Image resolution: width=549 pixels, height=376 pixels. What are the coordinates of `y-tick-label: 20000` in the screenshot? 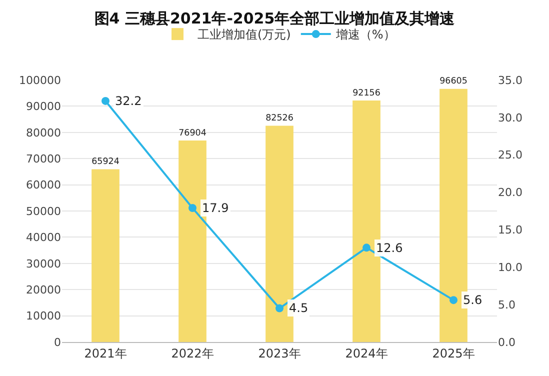 It's located at (43, 289).